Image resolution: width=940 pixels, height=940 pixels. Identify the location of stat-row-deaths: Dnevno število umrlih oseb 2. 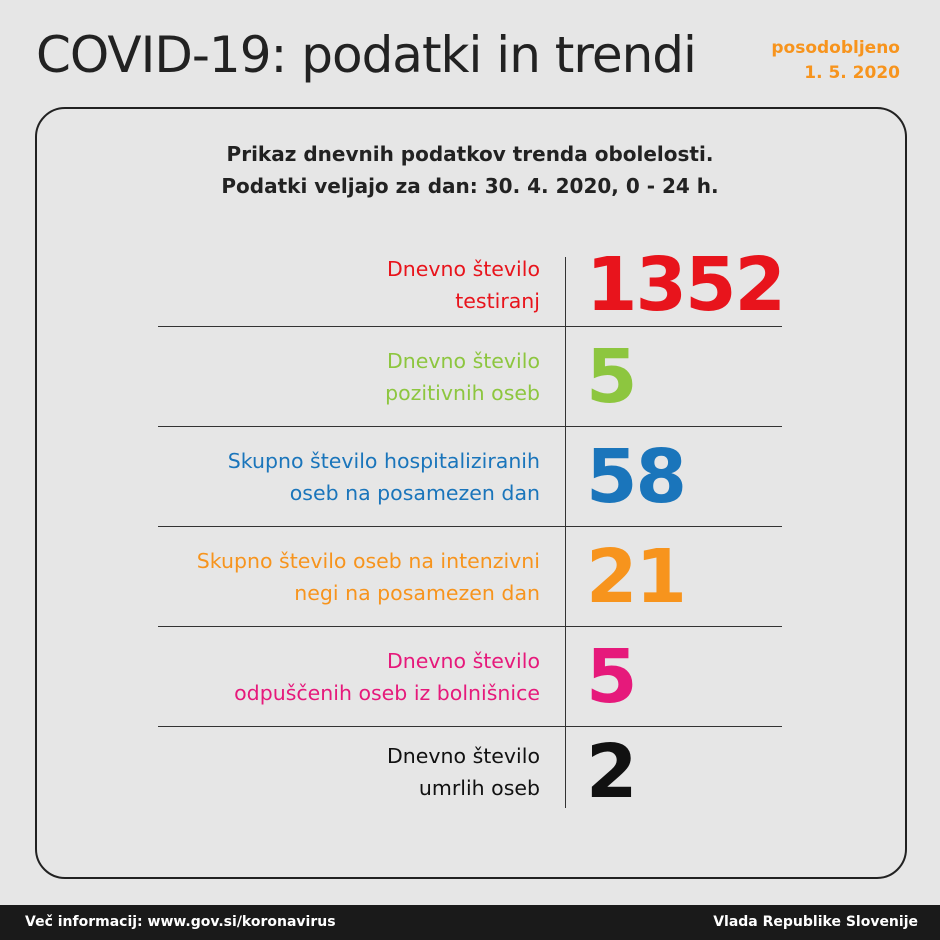
(470, 772).